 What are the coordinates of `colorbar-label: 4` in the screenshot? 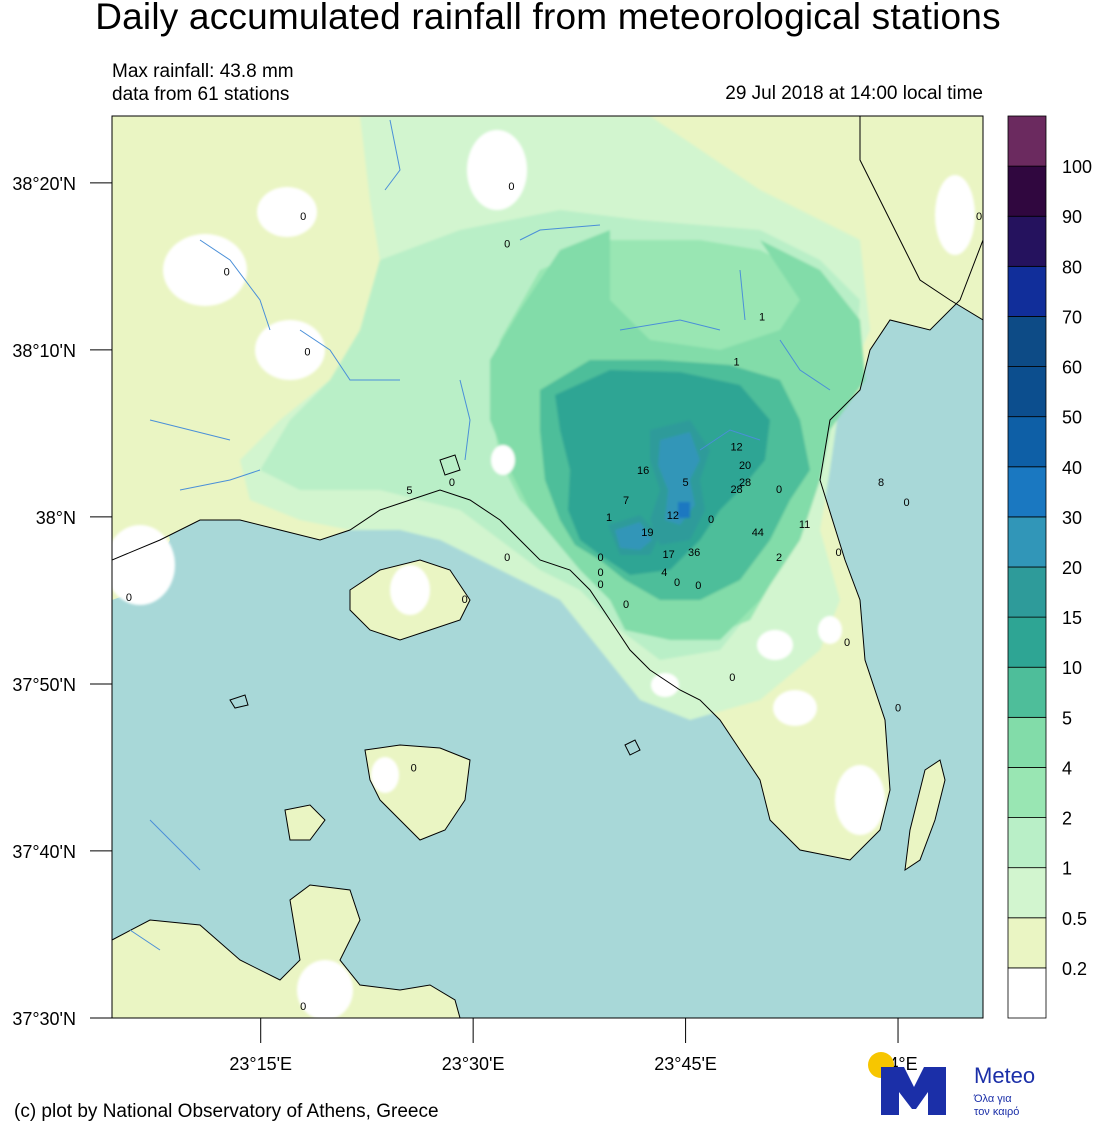 It's located at (1067, 768).